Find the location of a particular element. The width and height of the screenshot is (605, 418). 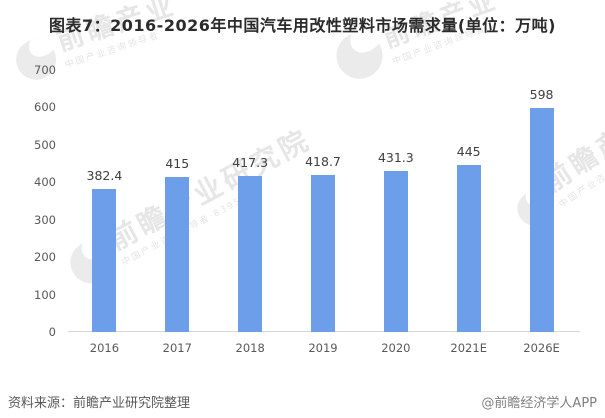

y-axis-tick-label: 600 is located at coordinates (45, 107).